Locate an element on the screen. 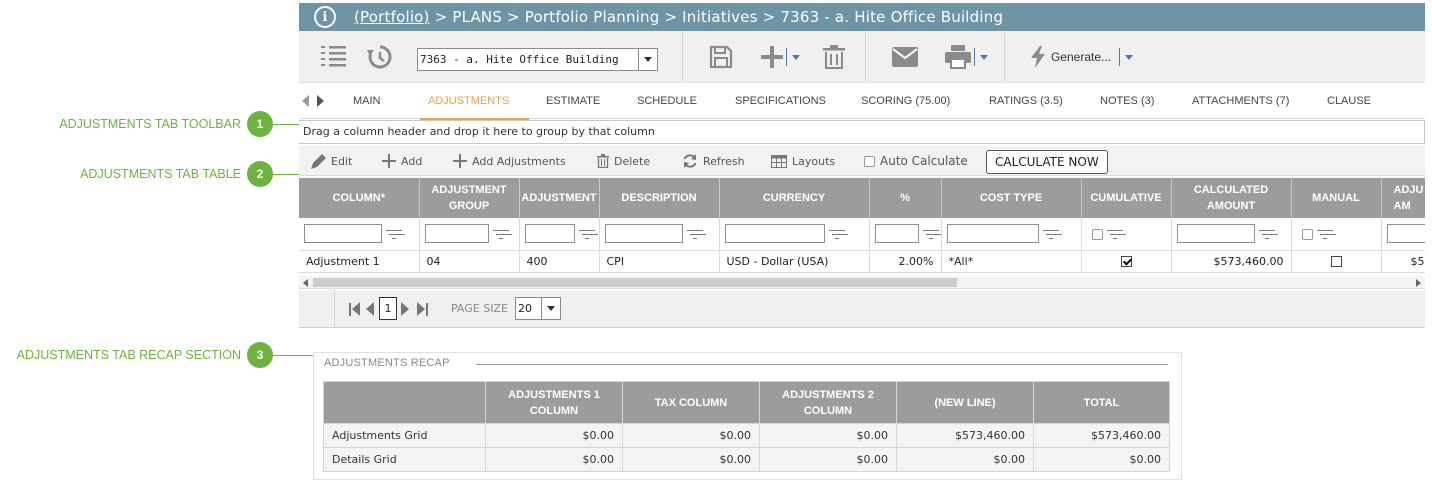 The image size is (1432, 491). first-page-icon is located at coordinates (354, 309).